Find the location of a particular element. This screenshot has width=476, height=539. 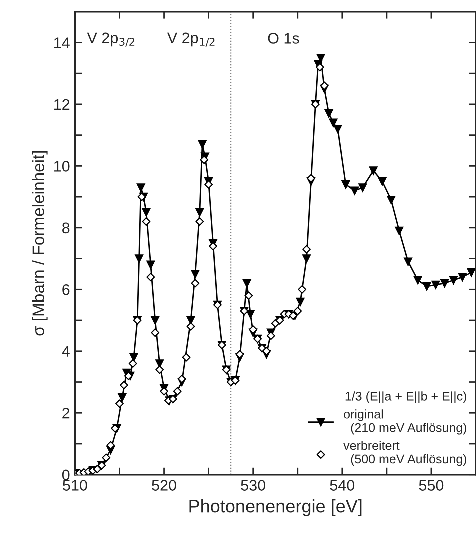

y-tick-label: 10 is located at coordinates (62, 166).